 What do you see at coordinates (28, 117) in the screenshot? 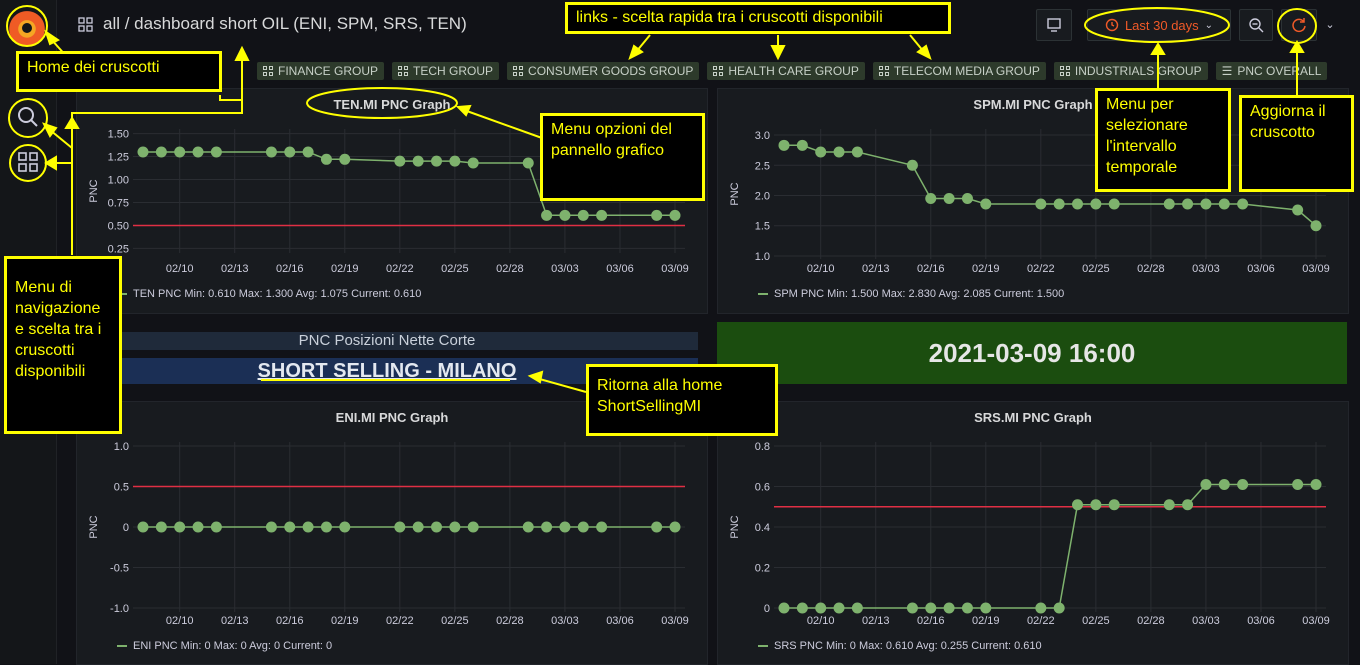
I see `search-icon` at bounding box center [28, 117].